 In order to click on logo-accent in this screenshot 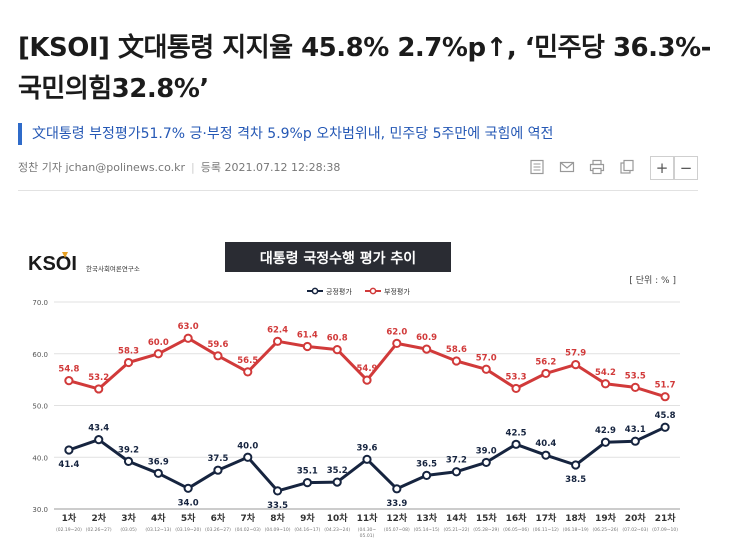, I will do `click(65, 255)`.